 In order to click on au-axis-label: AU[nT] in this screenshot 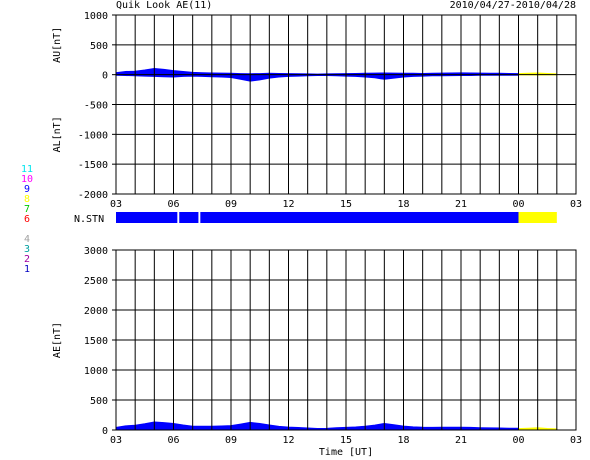, I will do `click(57, 45)`.